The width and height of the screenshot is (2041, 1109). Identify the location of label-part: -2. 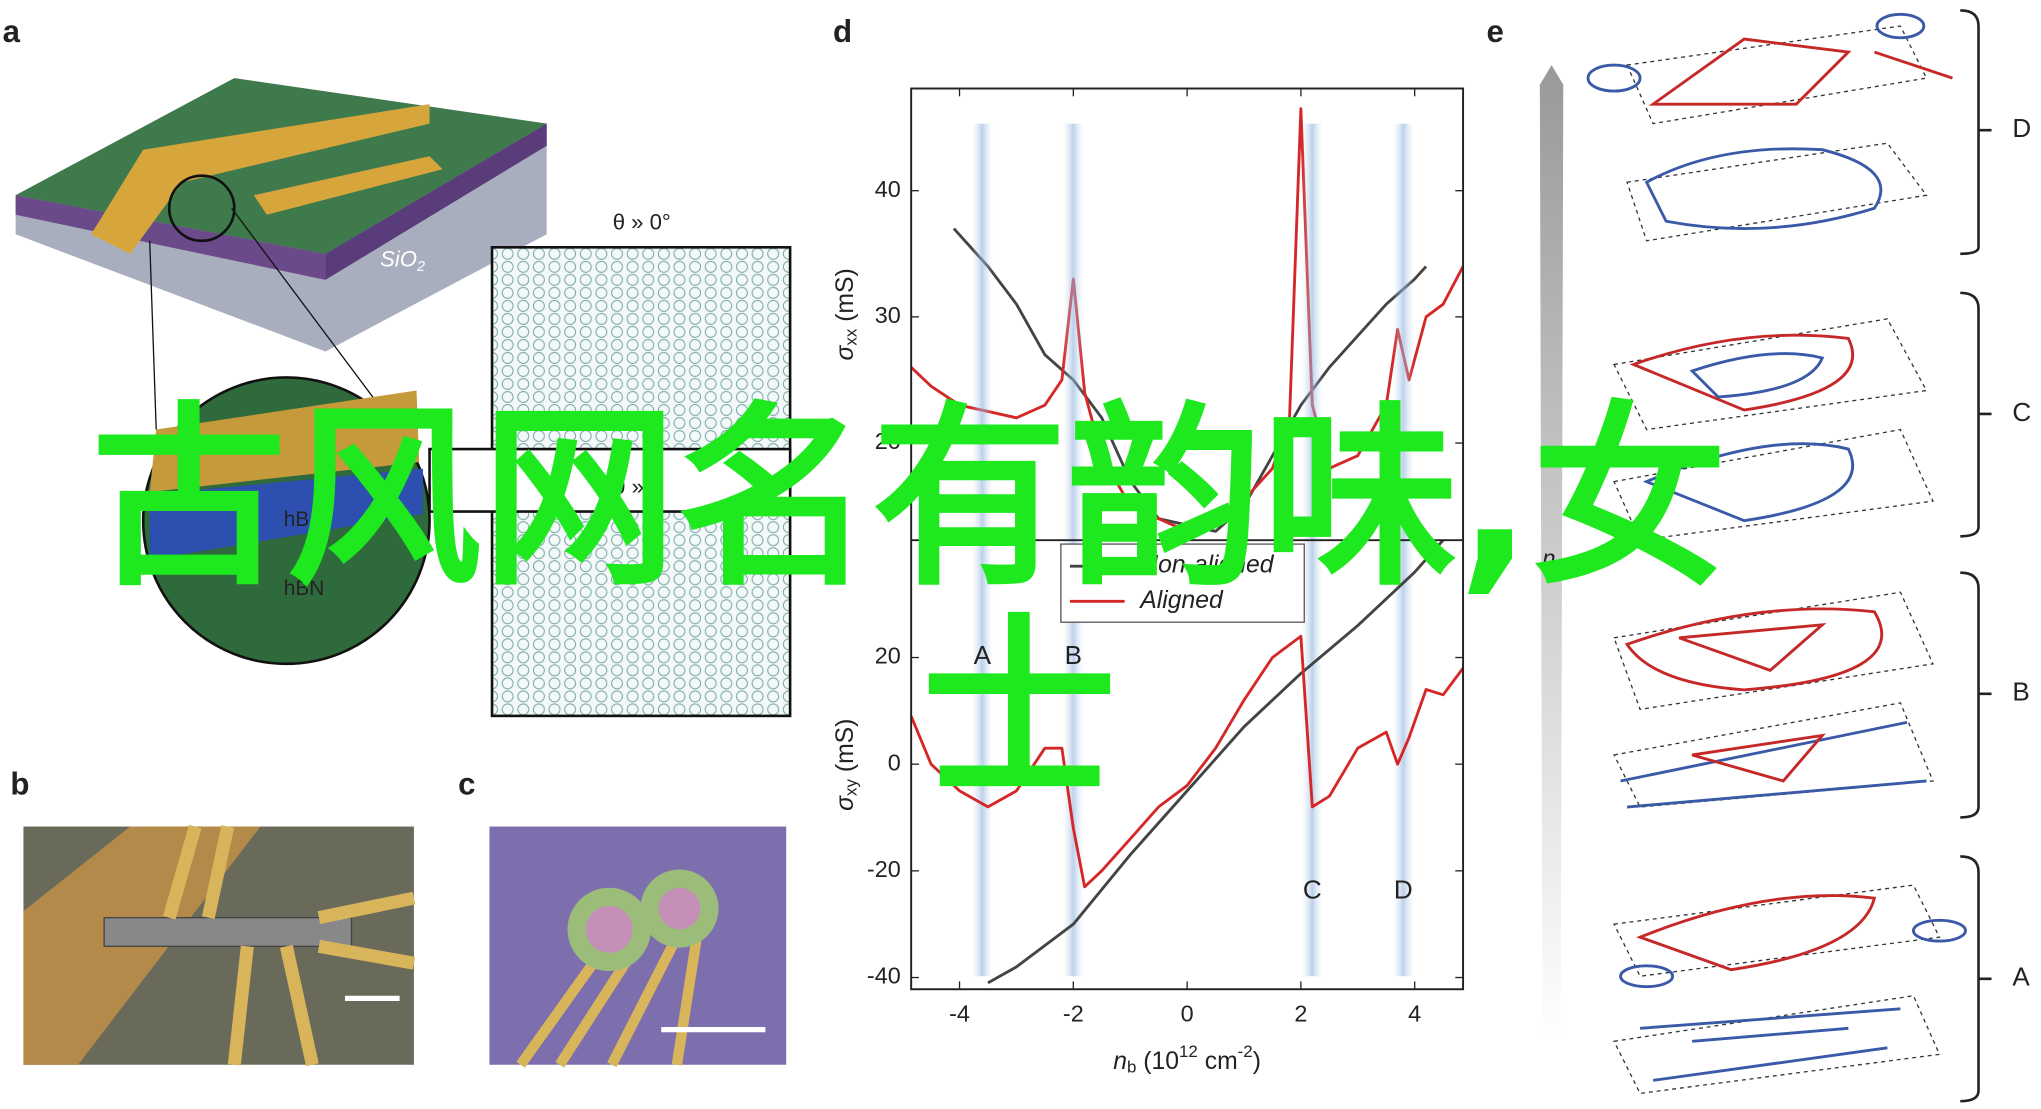
(1245, 1051).